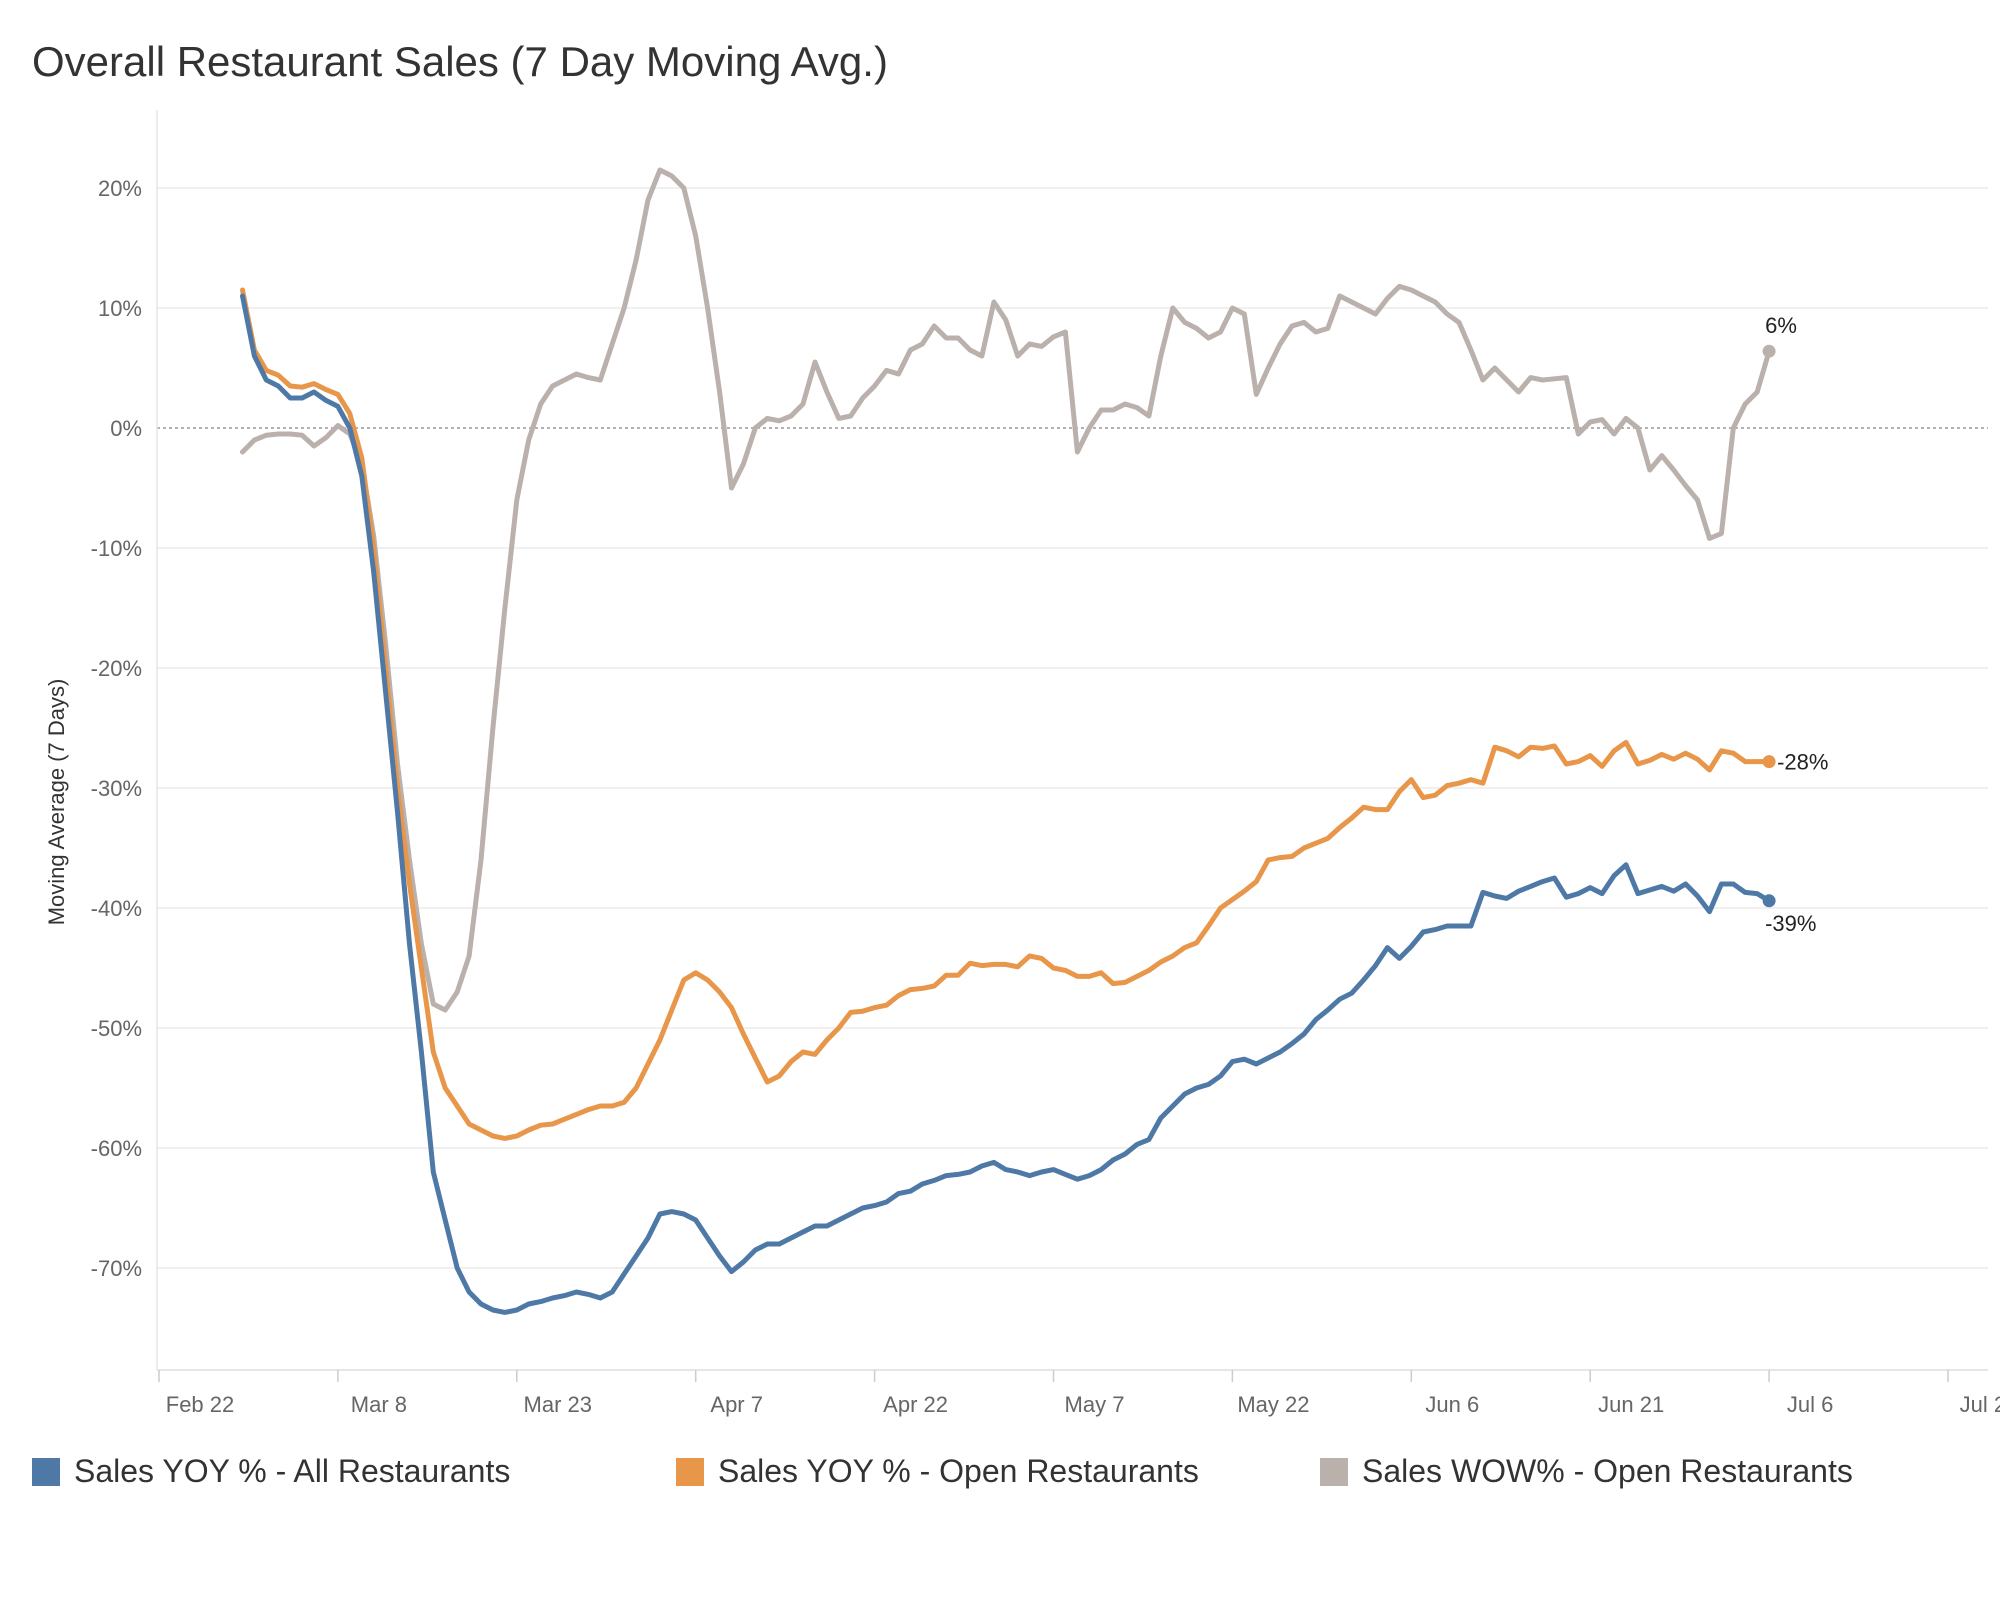  Describe the element at coordinates (1452, 1404) in the screenshot. I see `x-tick-label: Jun 6` at that location.